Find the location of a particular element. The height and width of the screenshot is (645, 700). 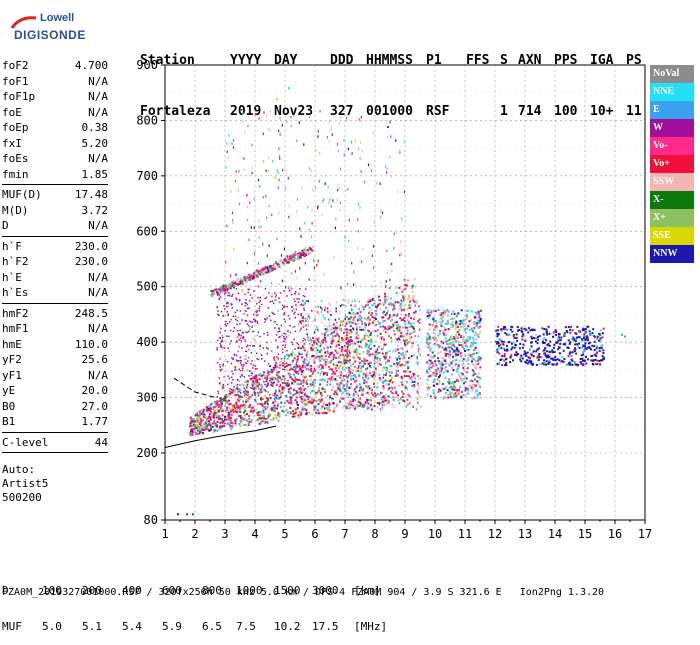

param-label: D is located at coordinates (5, 225).